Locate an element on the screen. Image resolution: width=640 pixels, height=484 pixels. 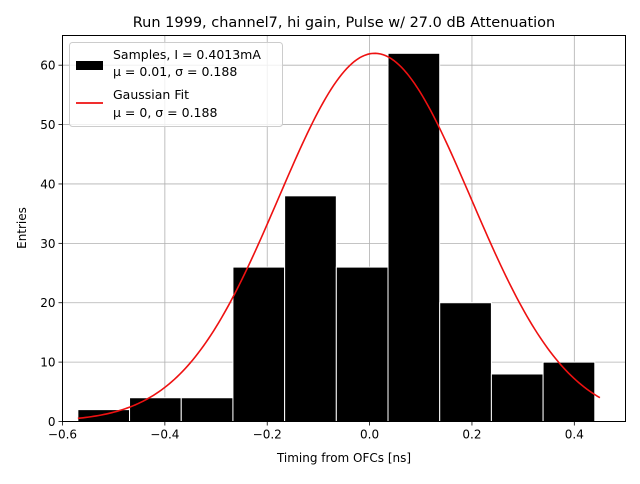
y-tick-label: 50 is located at coordinates (47, 125).